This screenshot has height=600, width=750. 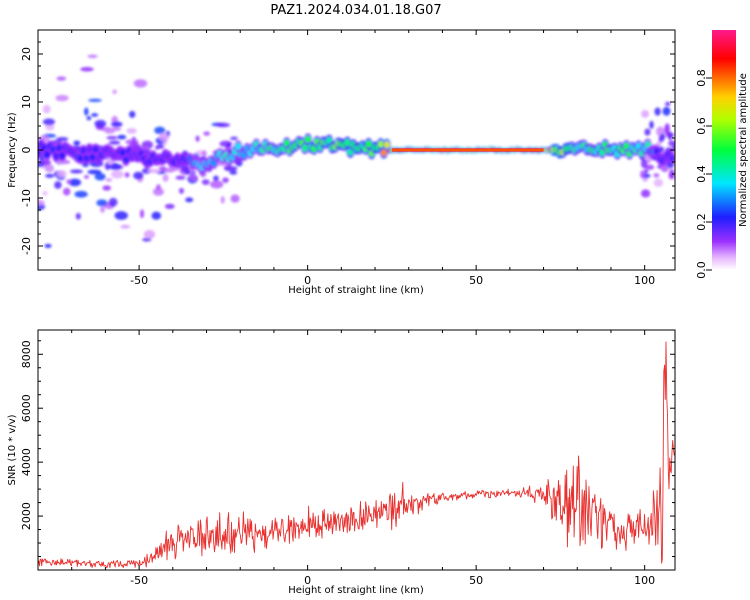 What do you see at coordinates (701, 270) in the screenshot?
I see `colorbar-tick-label: 0.0` at bounding box center [701, 270].